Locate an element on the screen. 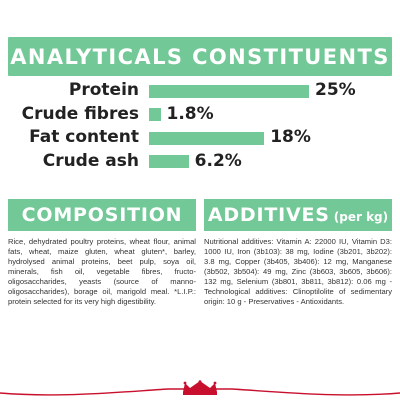 The image size is (400, 400). footer-decoration is located at coordinates (200, 388).